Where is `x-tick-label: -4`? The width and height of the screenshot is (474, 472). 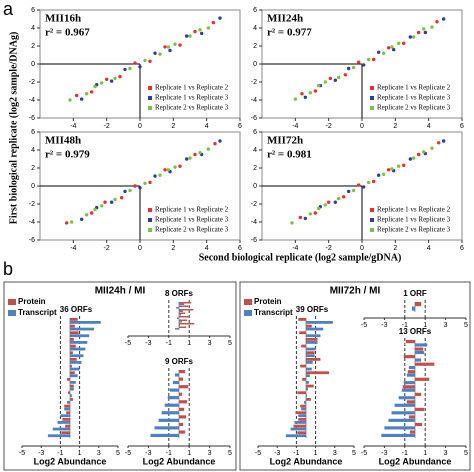
x-tick-label: -4 is located at coordinates (295, 126).